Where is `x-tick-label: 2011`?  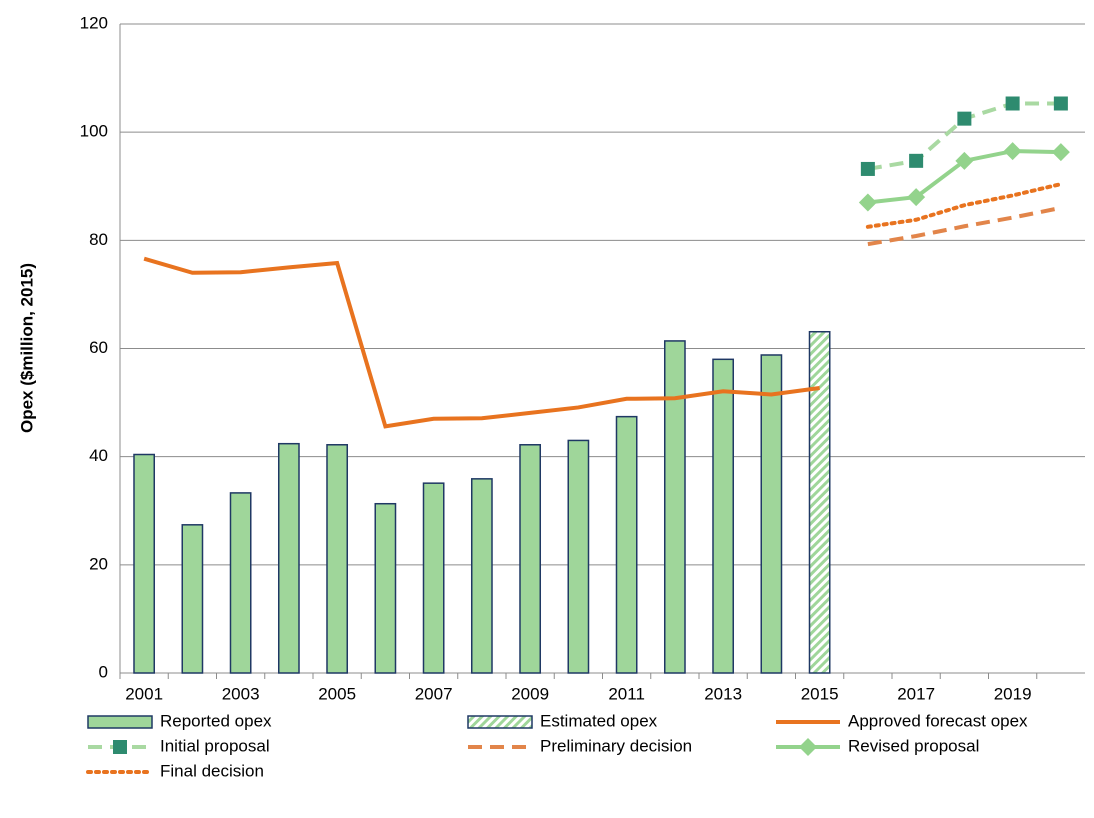 x-tick-label: 2011 is located at coordinates (626, 693).